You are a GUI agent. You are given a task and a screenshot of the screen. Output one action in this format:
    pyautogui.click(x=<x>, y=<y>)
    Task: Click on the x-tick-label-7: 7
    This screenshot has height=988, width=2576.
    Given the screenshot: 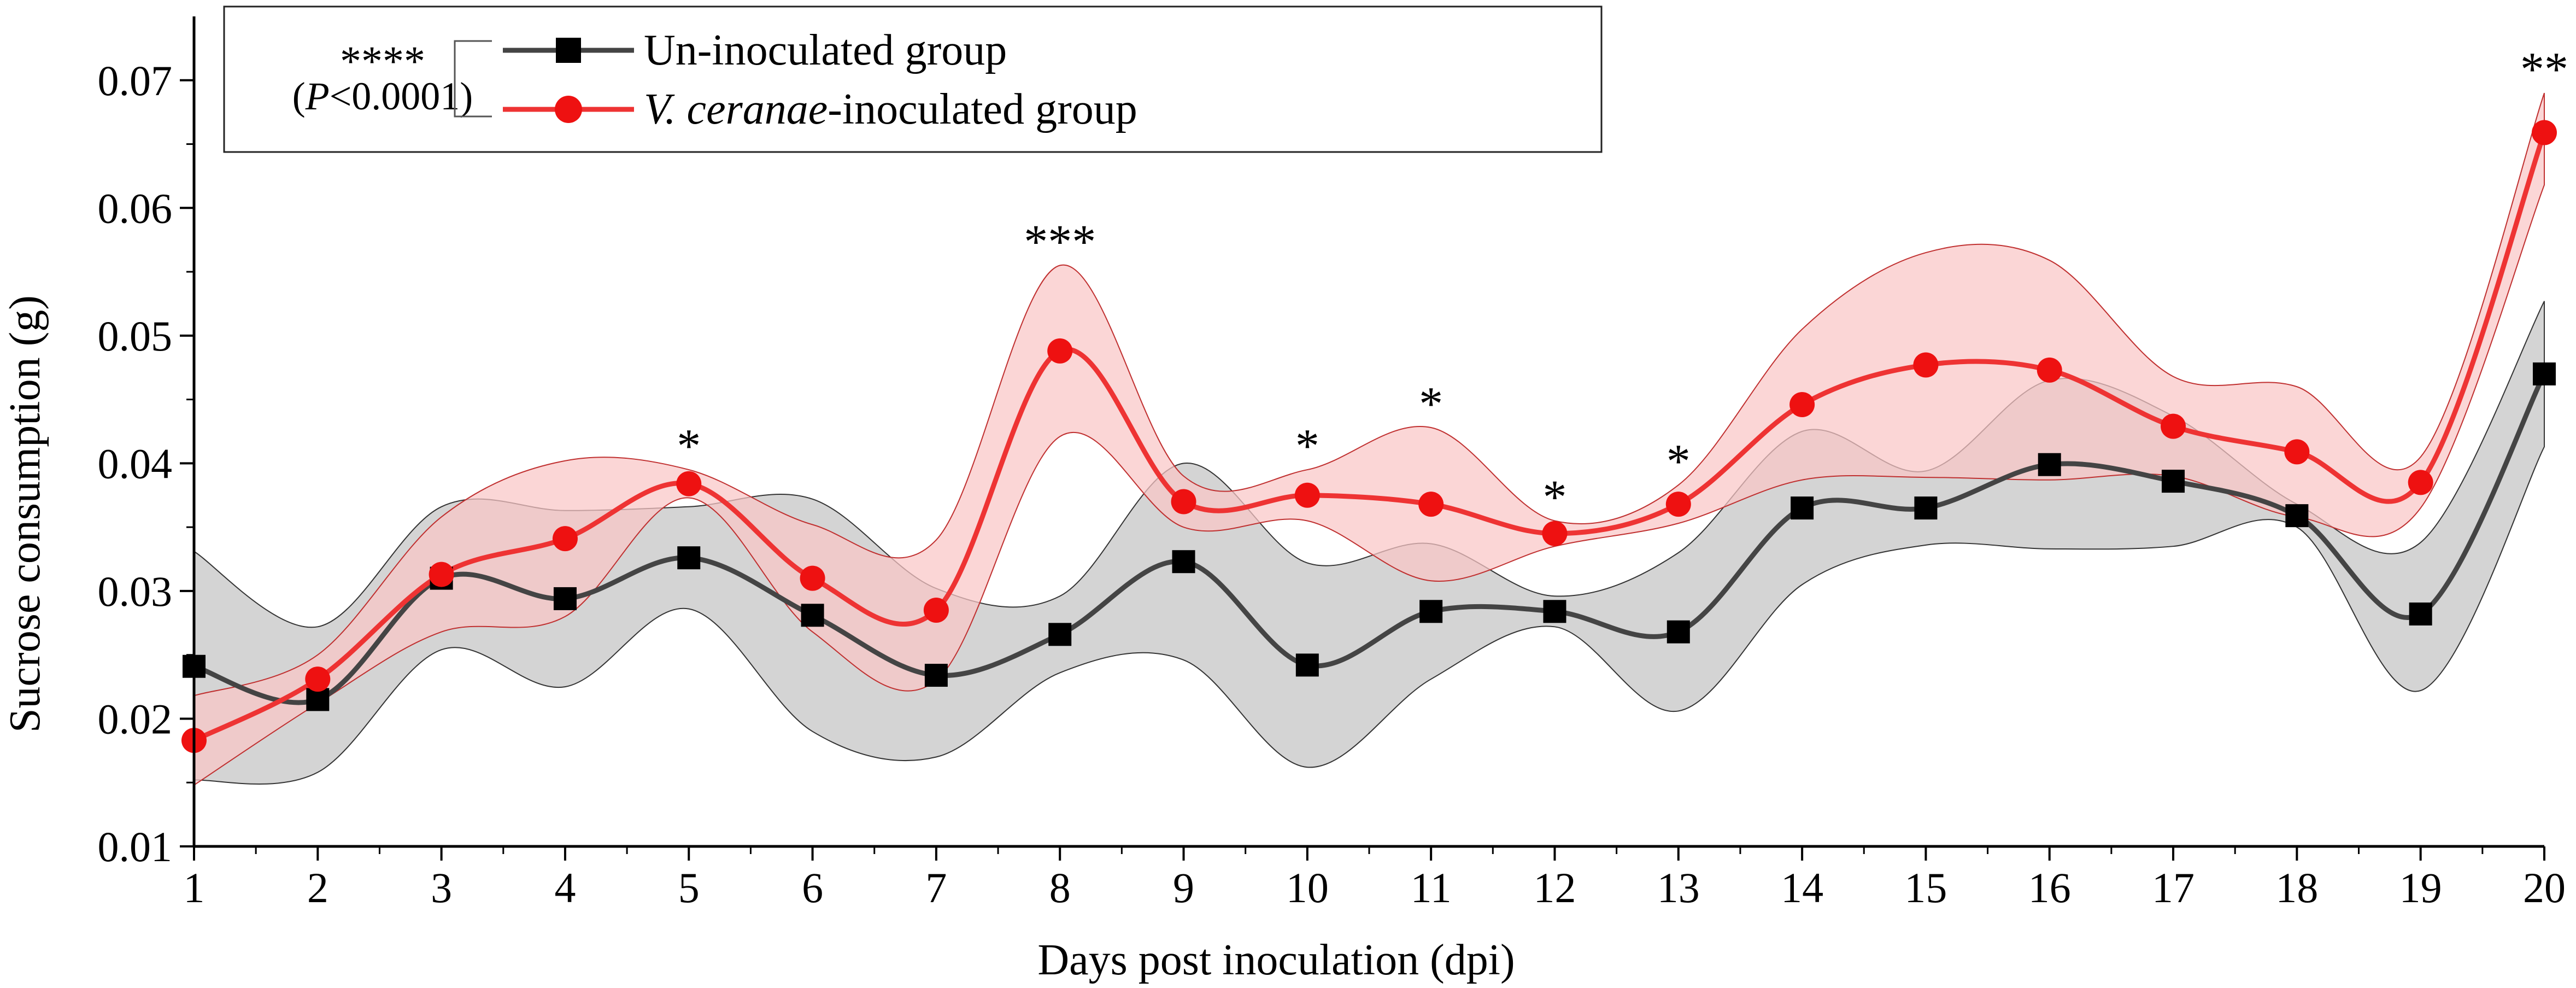 What is the action you would take?
    pyautogui.click(x=936, y=887)
    